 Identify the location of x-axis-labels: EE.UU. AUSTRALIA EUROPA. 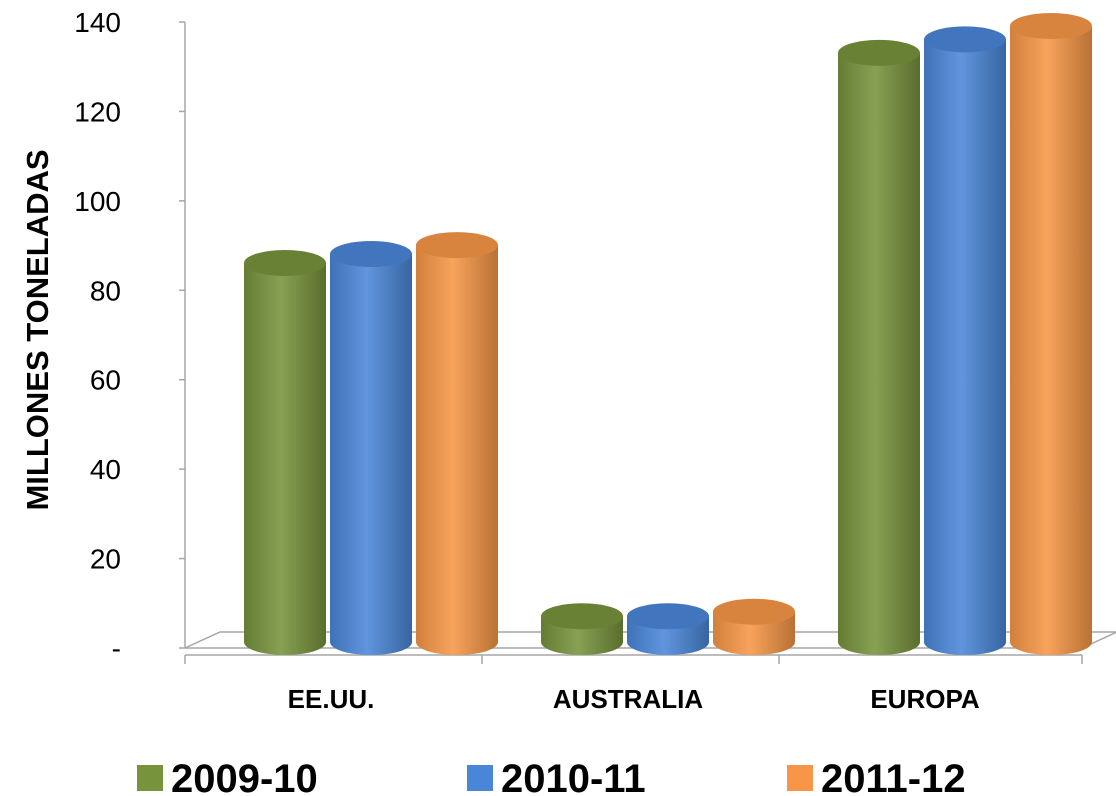
(634, 699).